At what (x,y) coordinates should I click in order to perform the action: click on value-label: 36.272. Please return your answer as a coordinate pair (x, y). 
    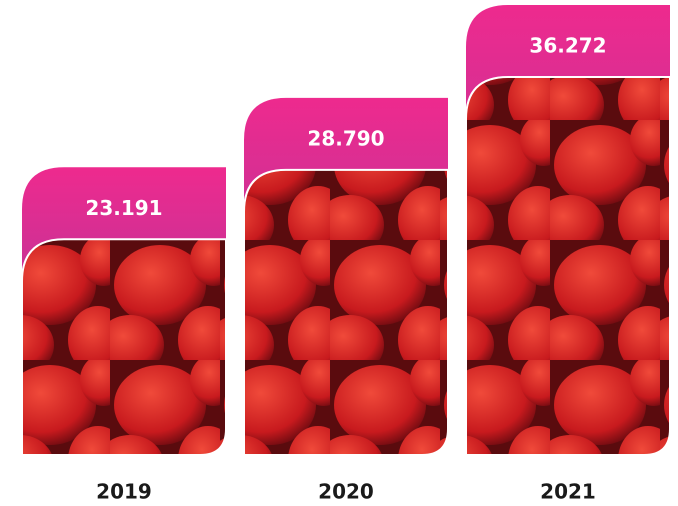
    Looking at the image, I should click on (567, 46).